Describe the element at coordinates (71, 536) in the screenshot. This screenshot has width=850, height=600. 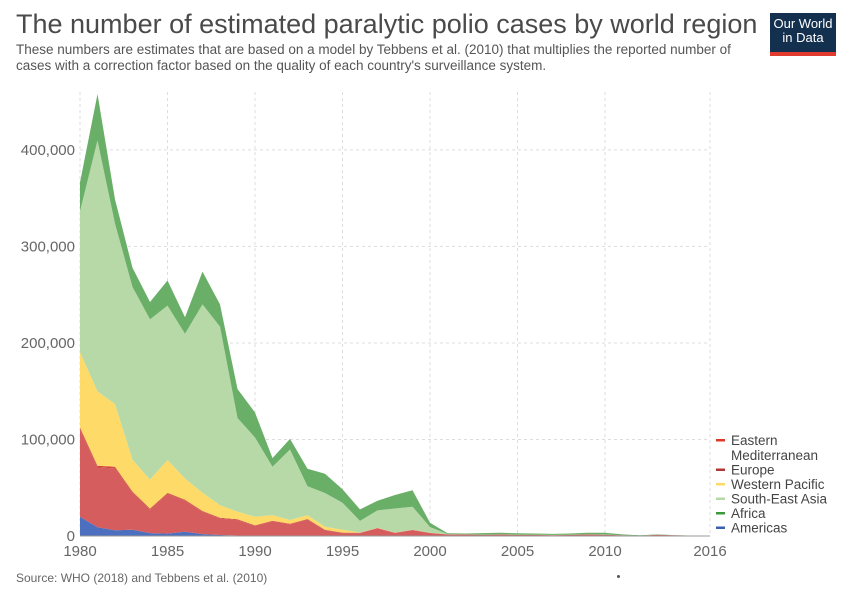
I see `y-tick-label: 0` at that location.